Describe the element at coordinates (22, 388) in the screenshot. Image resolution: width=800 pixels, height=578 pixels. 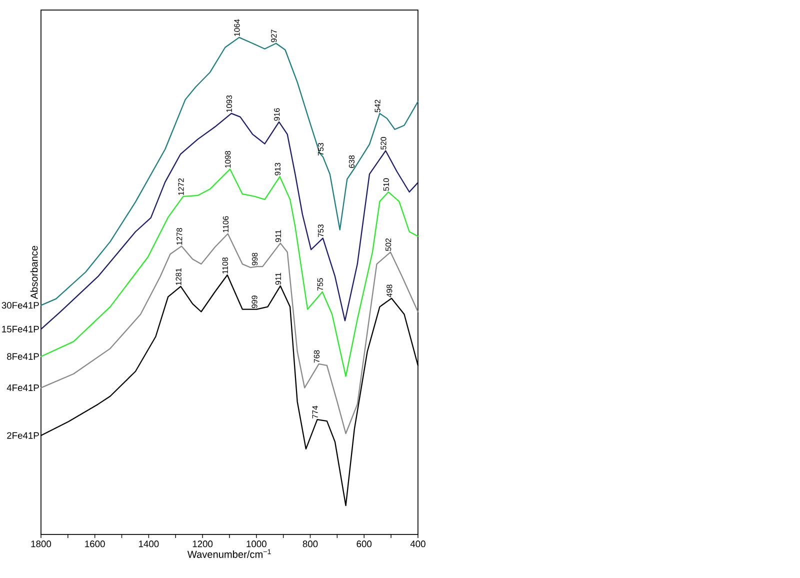
I see `series-label: 4Fe41P` at that location.